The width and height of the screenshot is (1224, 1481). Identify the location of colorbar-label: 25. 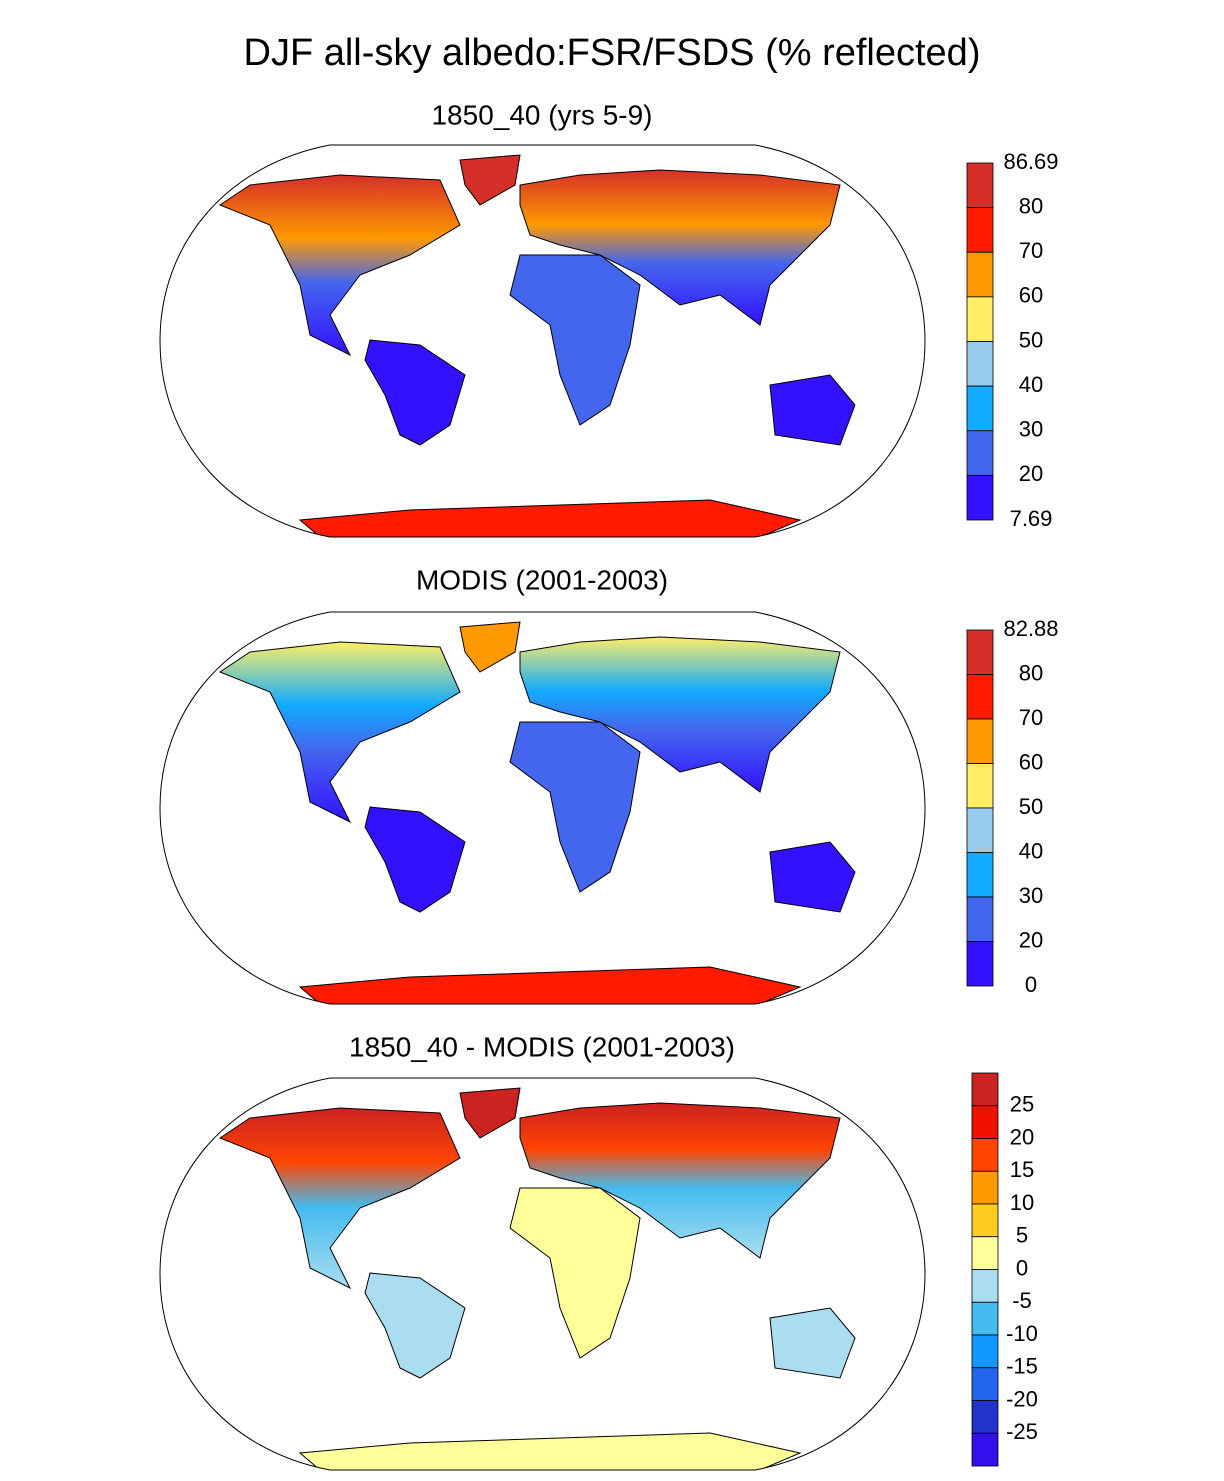
(1022, 1104).